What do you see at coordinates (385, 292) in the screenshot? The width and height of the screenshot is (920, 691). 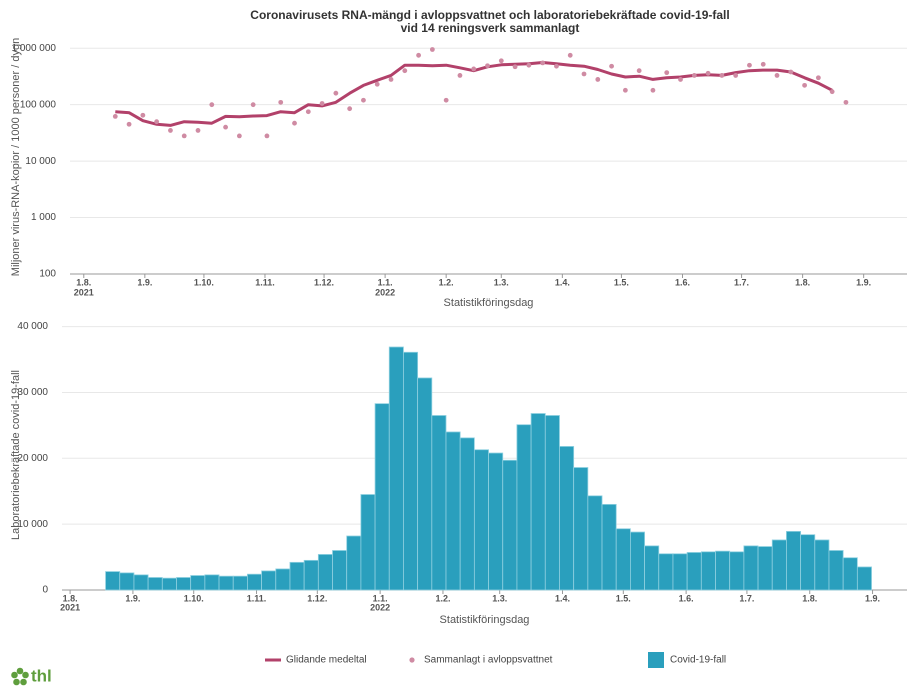 I see `x-tick-year: 2022` at bounding box center [385, 292].